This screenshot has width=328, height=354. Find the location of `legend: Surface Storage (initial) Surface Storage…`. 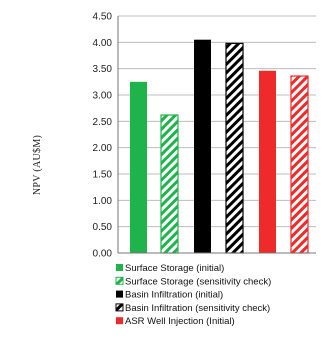

legend: Surface Storage (initial) Surface Storage… is located at coordinates (193, 295).